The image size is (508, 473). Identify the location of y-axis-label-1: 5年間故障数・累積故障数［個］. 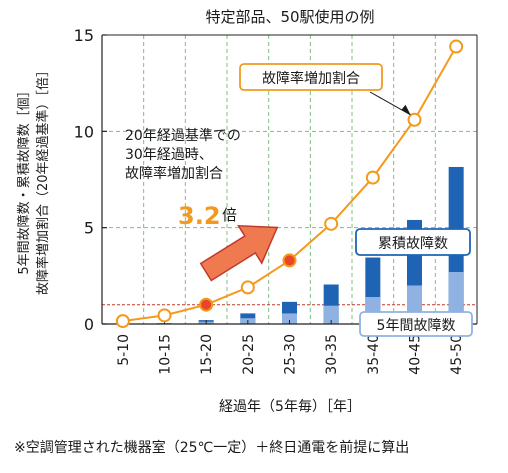
(24, 179).